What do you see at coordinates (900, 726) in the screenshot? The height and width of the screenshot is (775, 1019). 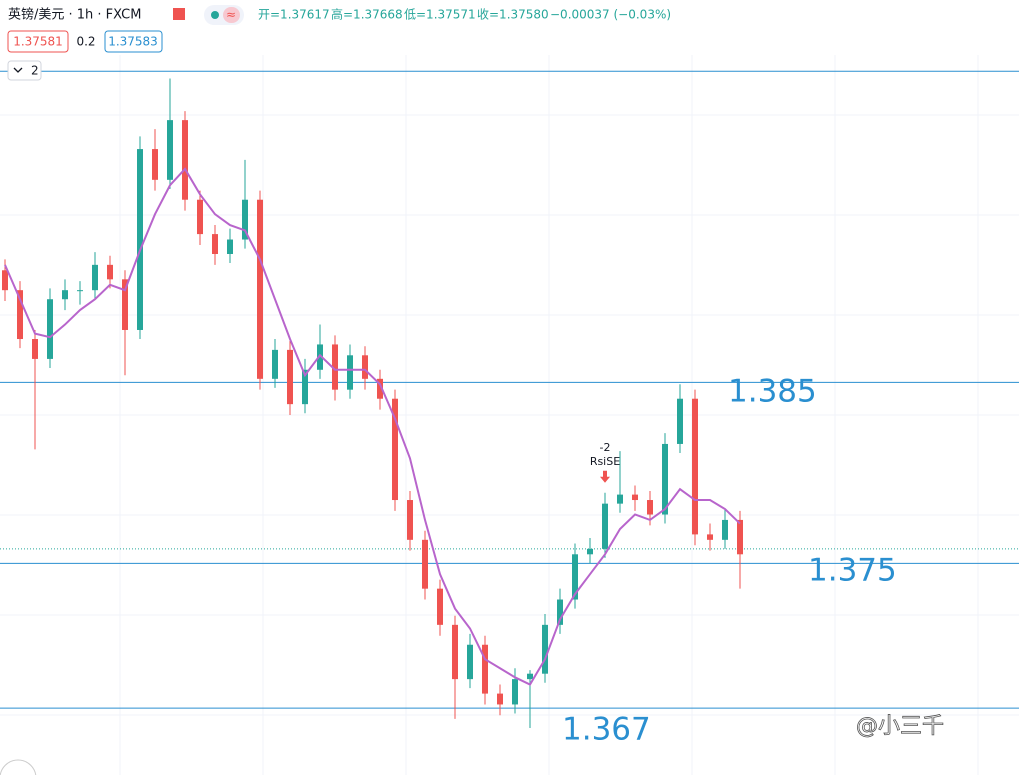 I see `watermark: @小三千` at bounding box center [900, 726].